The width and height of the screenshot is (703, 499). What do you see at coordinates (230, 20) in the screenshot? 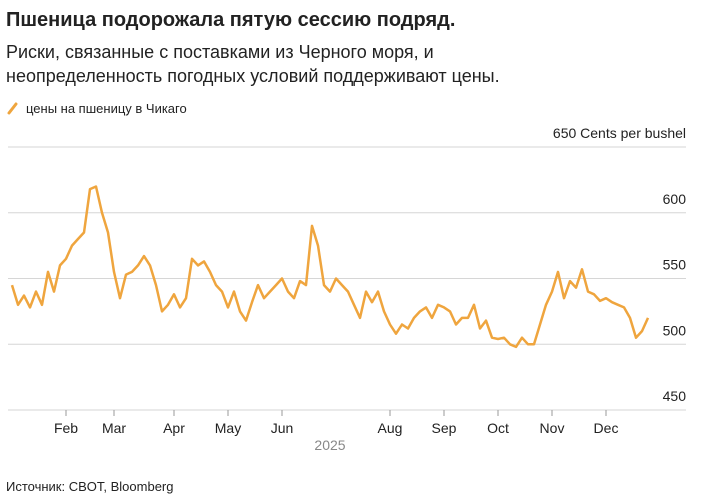
I see `chart-title: Пшеница подорожала пятую сессию подряд.` at bounding box center [230, 20].